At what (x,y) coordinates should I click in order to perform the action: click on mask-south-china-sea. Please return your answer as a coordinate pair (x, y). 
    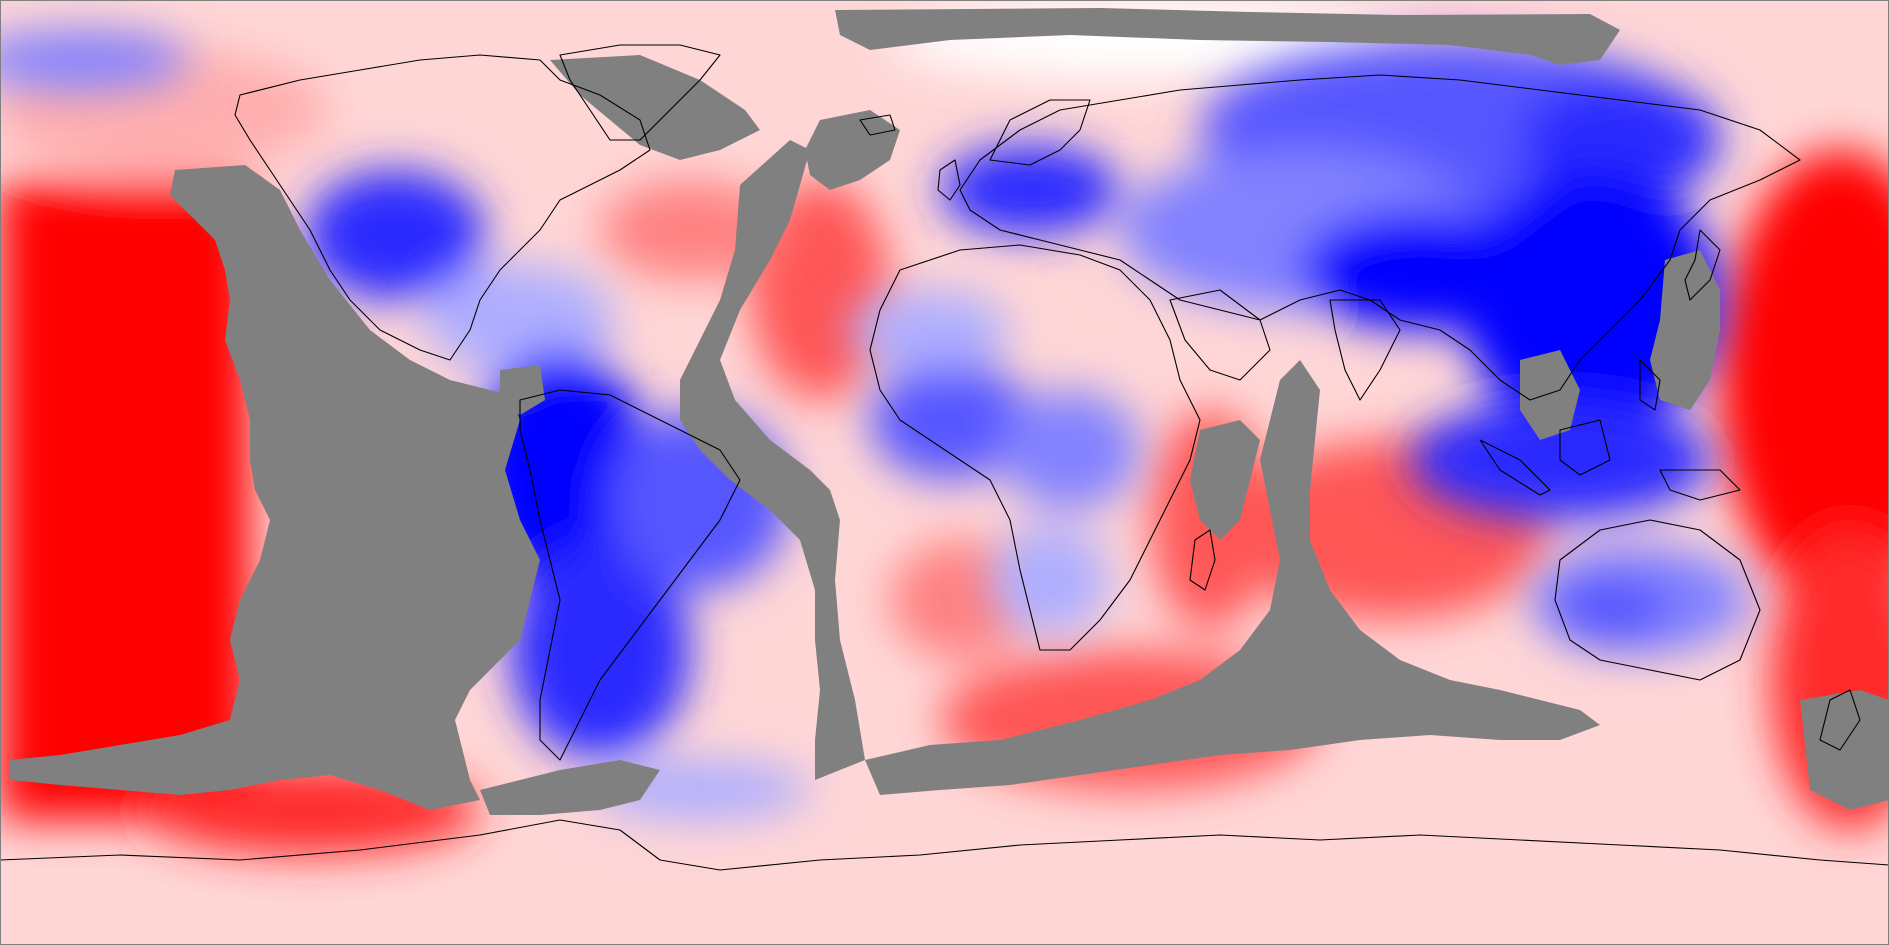
    Looking at the image, I should click on (1550, 395).